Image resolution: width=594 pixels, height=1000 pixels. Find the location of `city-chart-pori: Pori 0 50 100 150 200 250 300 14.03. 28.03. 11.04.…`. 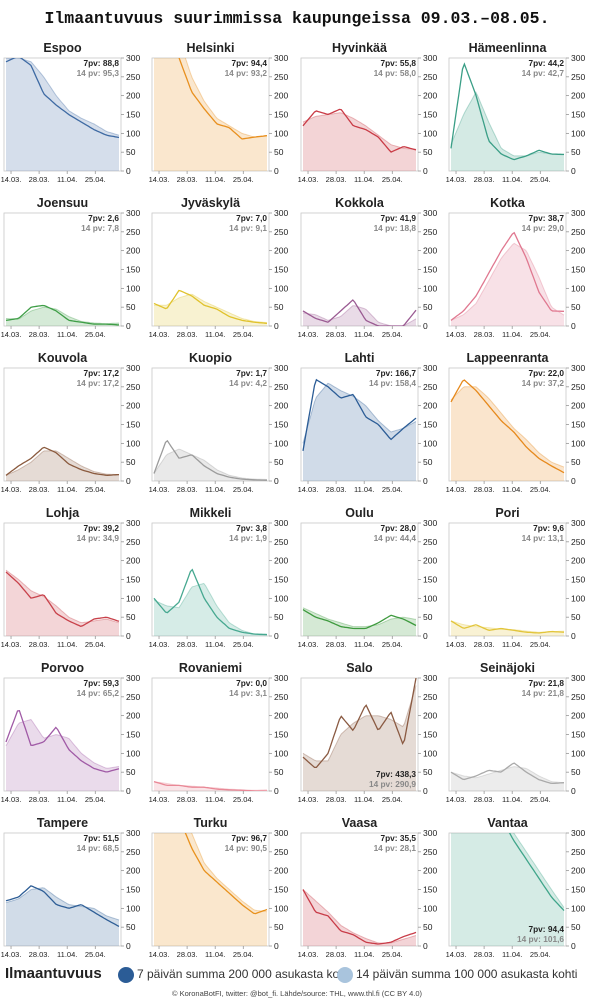

city-chart-pori: Pori 0 50 100 150 200 250 300 14.03. 28.03. 11.04.… is located at coordinates (516, 577).